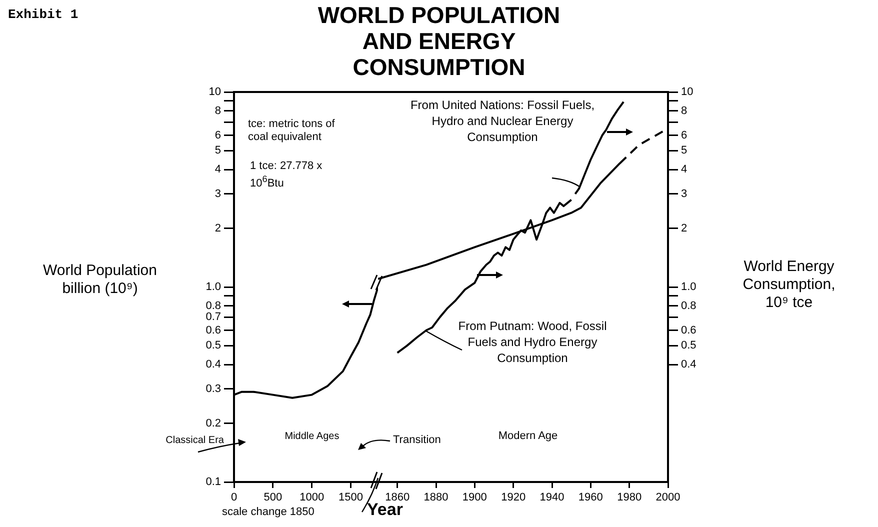  What do you see at coordinates (292, 131) in the screenshot?
I see `annotation: tce: metric tons of coal equivalent` at bounding box center [292, 131].